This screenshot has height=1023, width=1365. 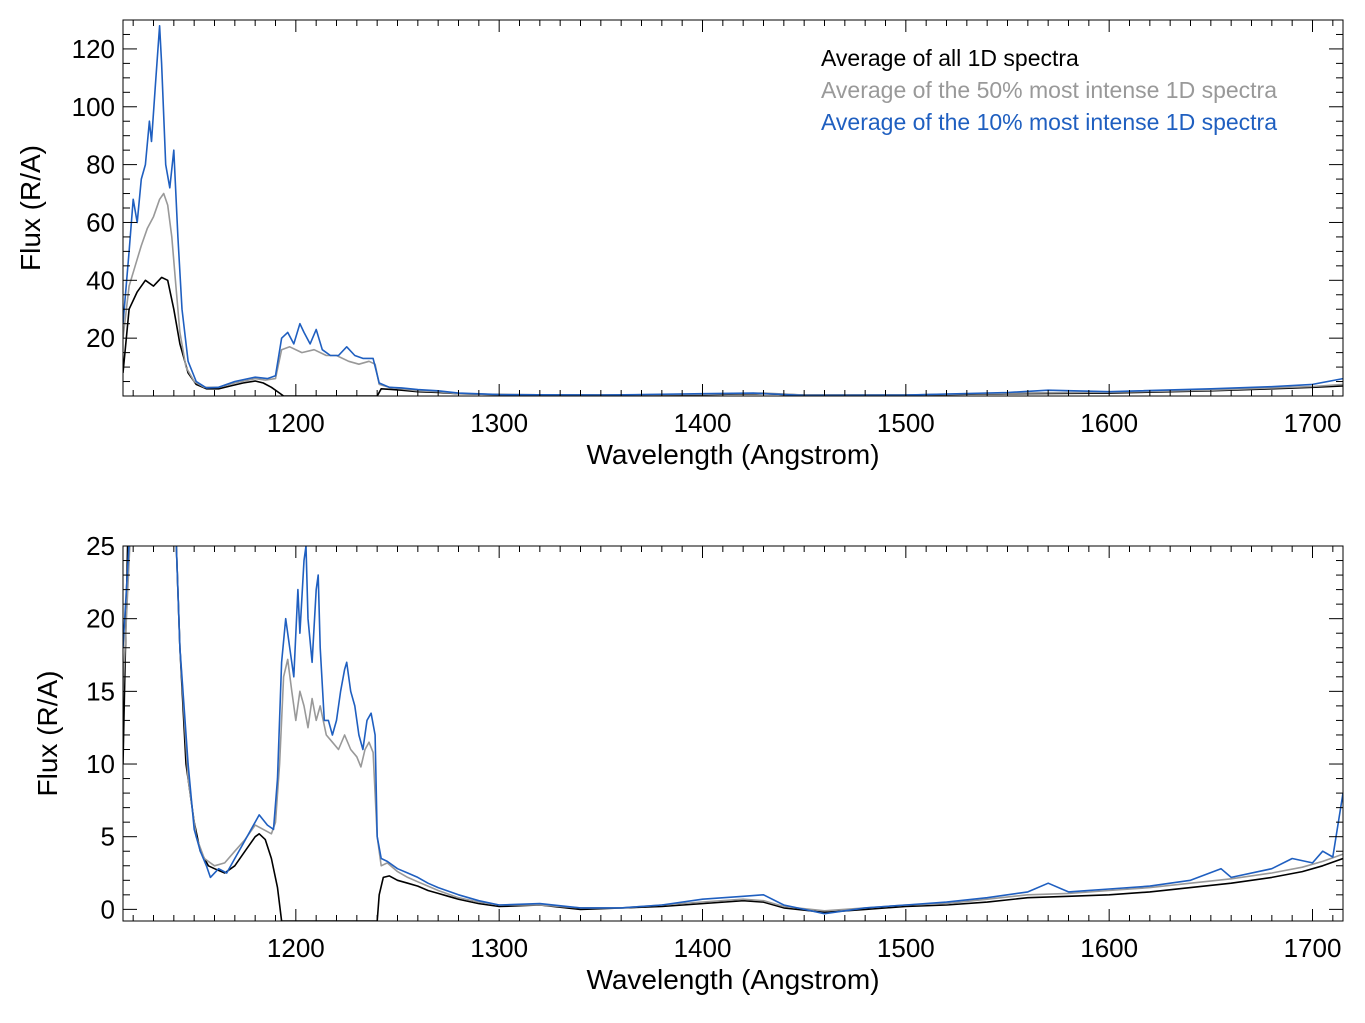 What do you see at coordinates (108, 909) in the screenshot?
I see `y-tick-label: 0` at bounding box center [108, 909].